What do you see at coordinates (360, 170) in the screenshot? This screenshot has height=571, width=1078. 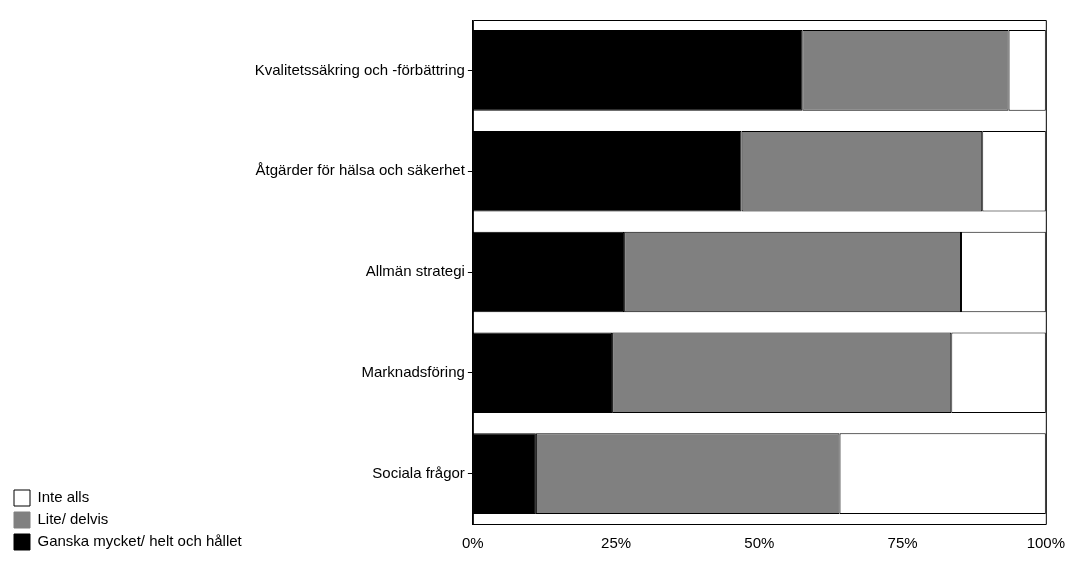 I see `y-tick-label: Åtgärder för hälsa och säkerhet` at bounding box center [360, 170].